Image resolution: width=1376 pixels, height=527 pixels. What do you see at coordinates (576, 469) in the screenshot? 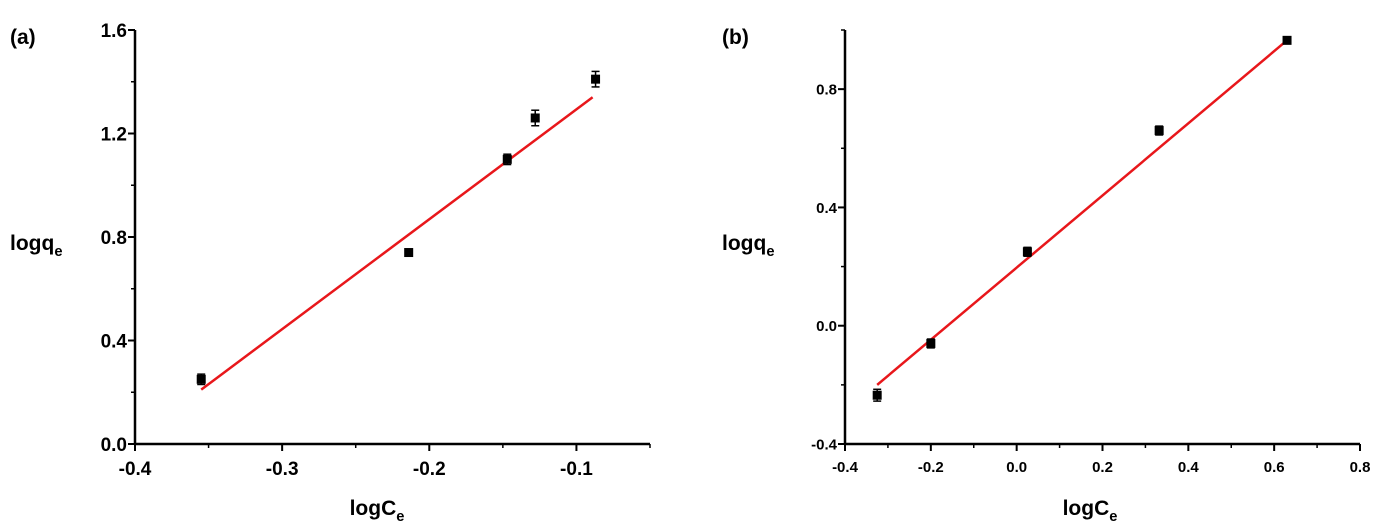
I see `x-tick-label: -0.1` at bounding box center [576, 469].